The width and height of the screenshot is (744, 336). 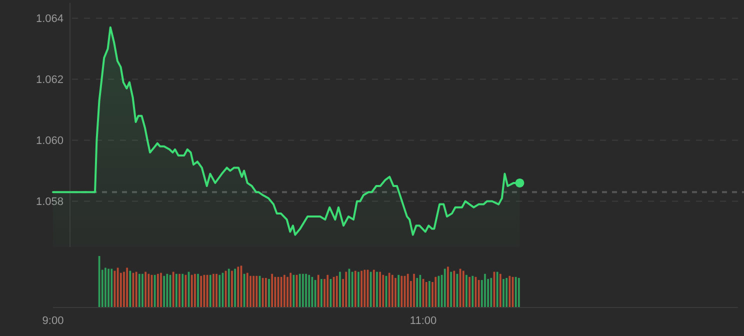 What do you see at coordinates (50, 202) in the screenshot?
I see `y-tick-label: 1.058` at bounding box center [50, 202].